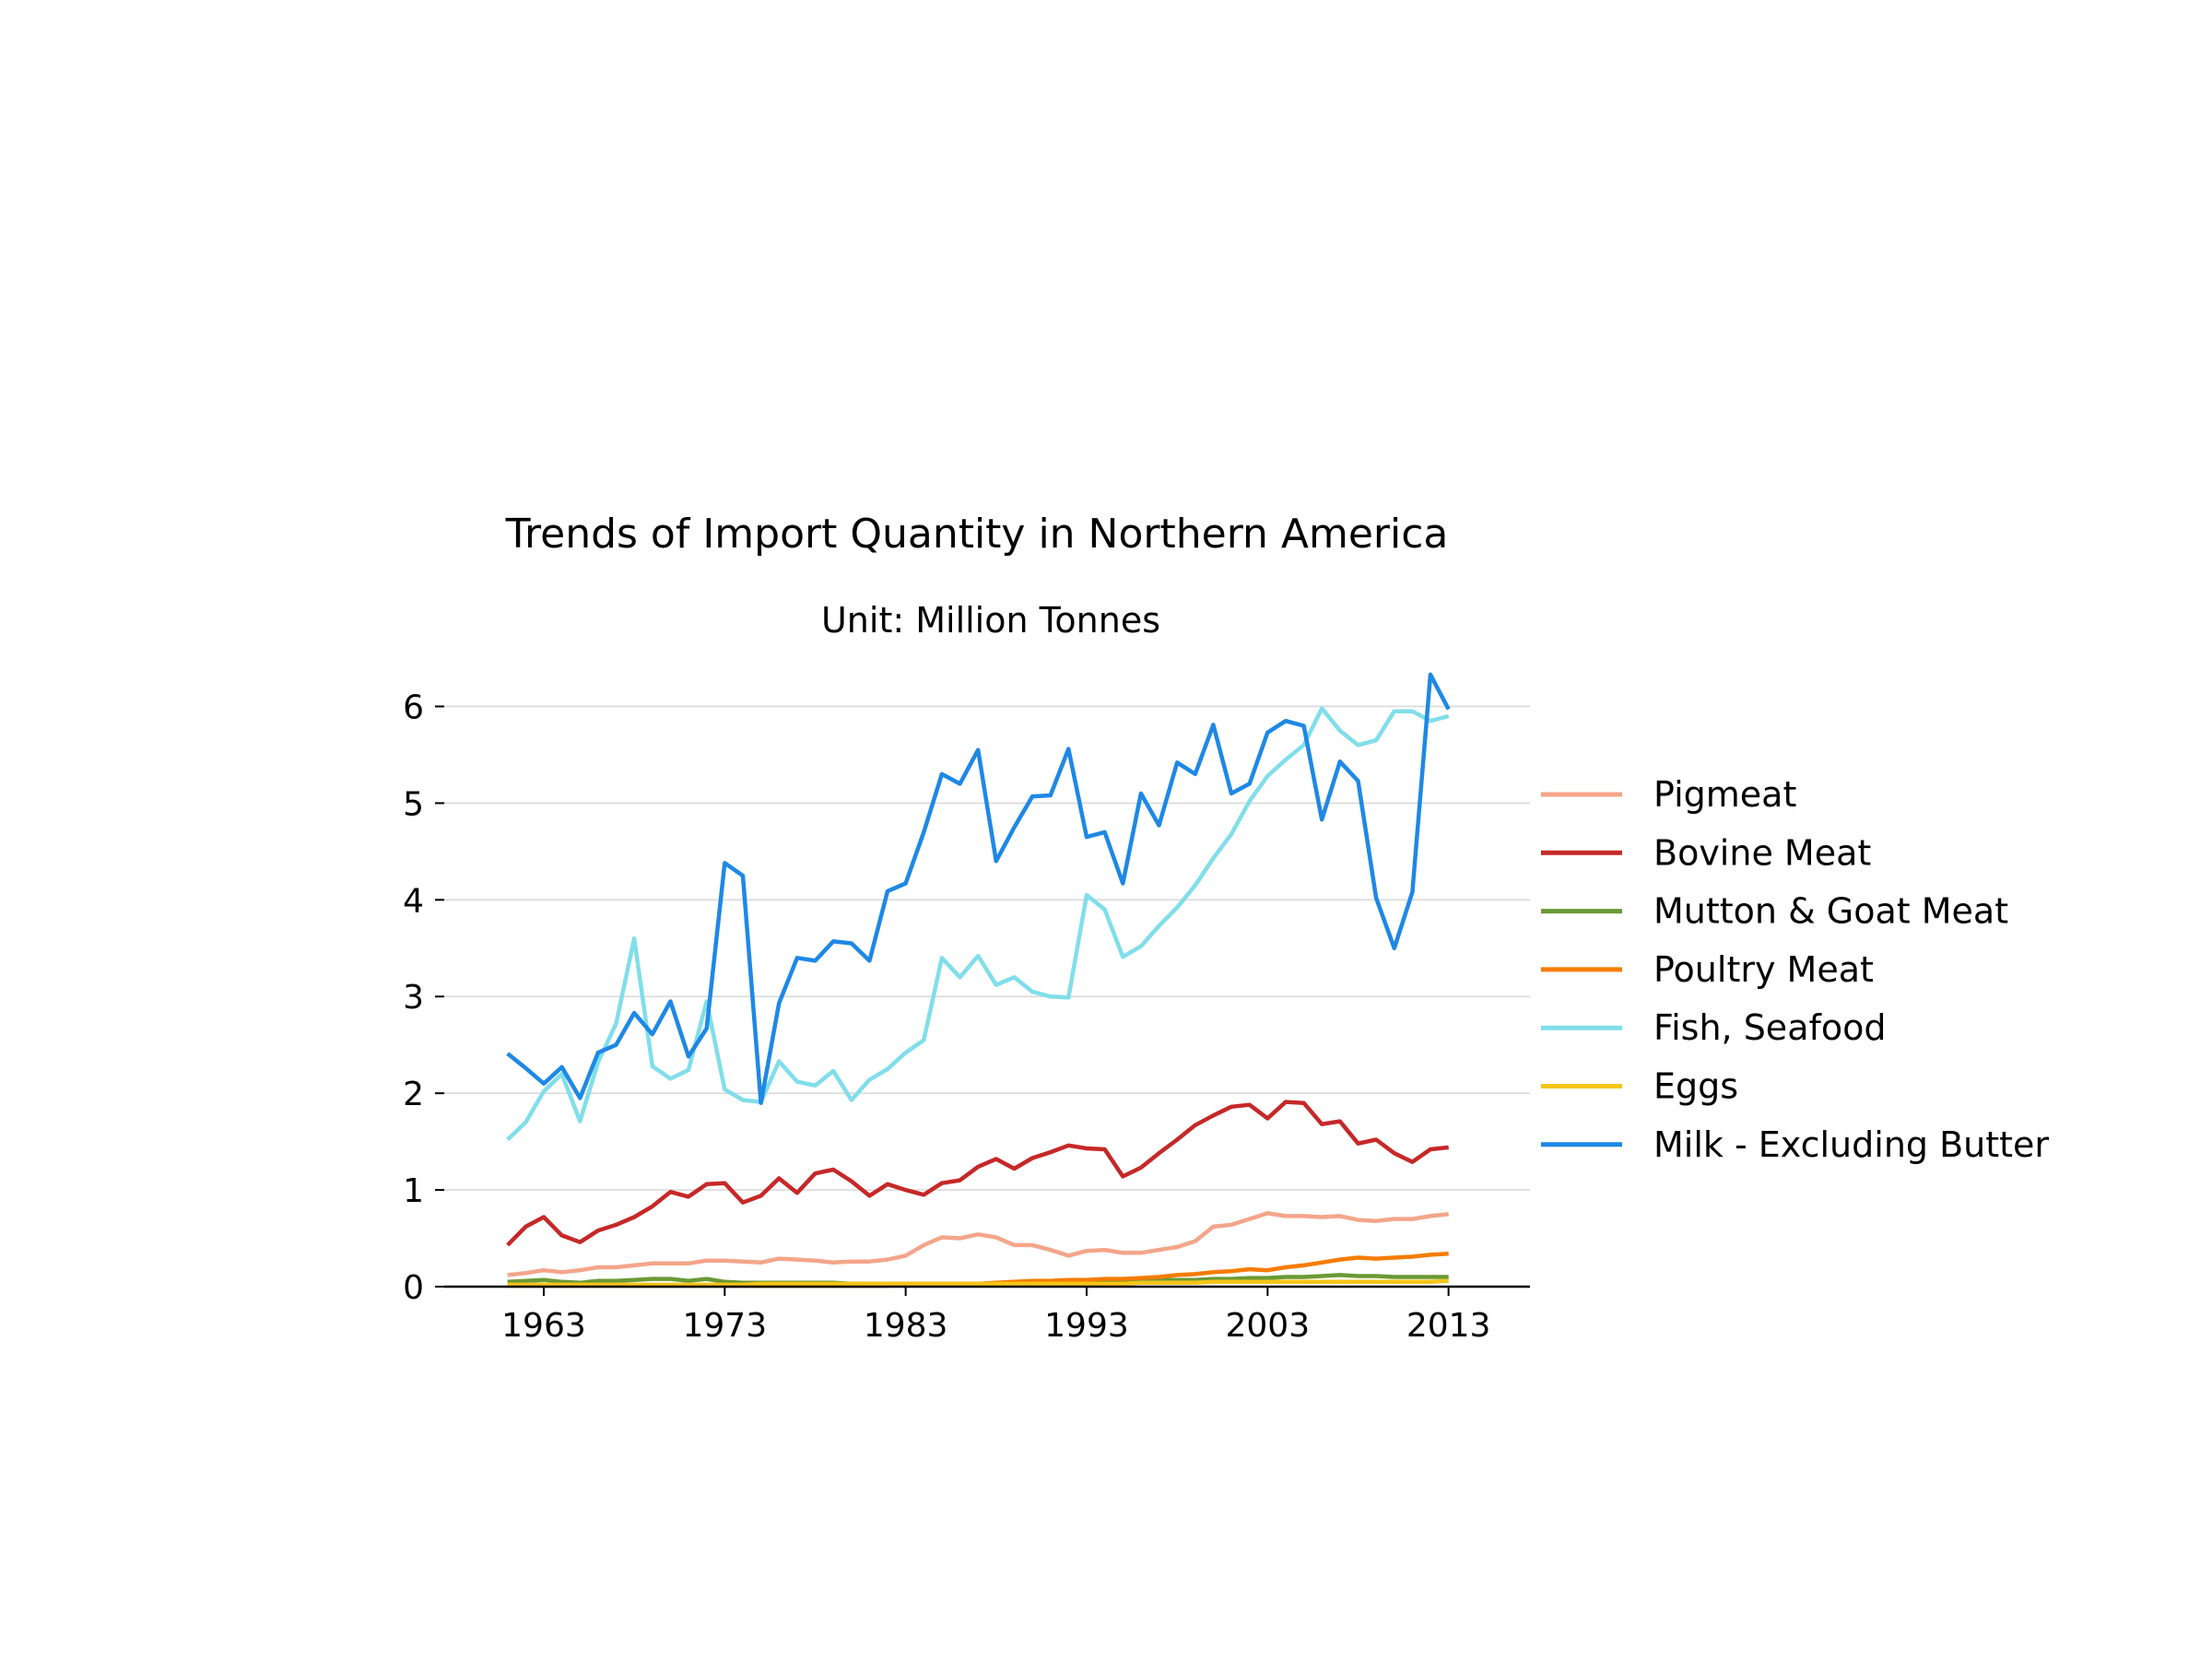  Describe the element at coordinates (978, 1283) in the screenshot. I see `series-line-eggs` at that location.